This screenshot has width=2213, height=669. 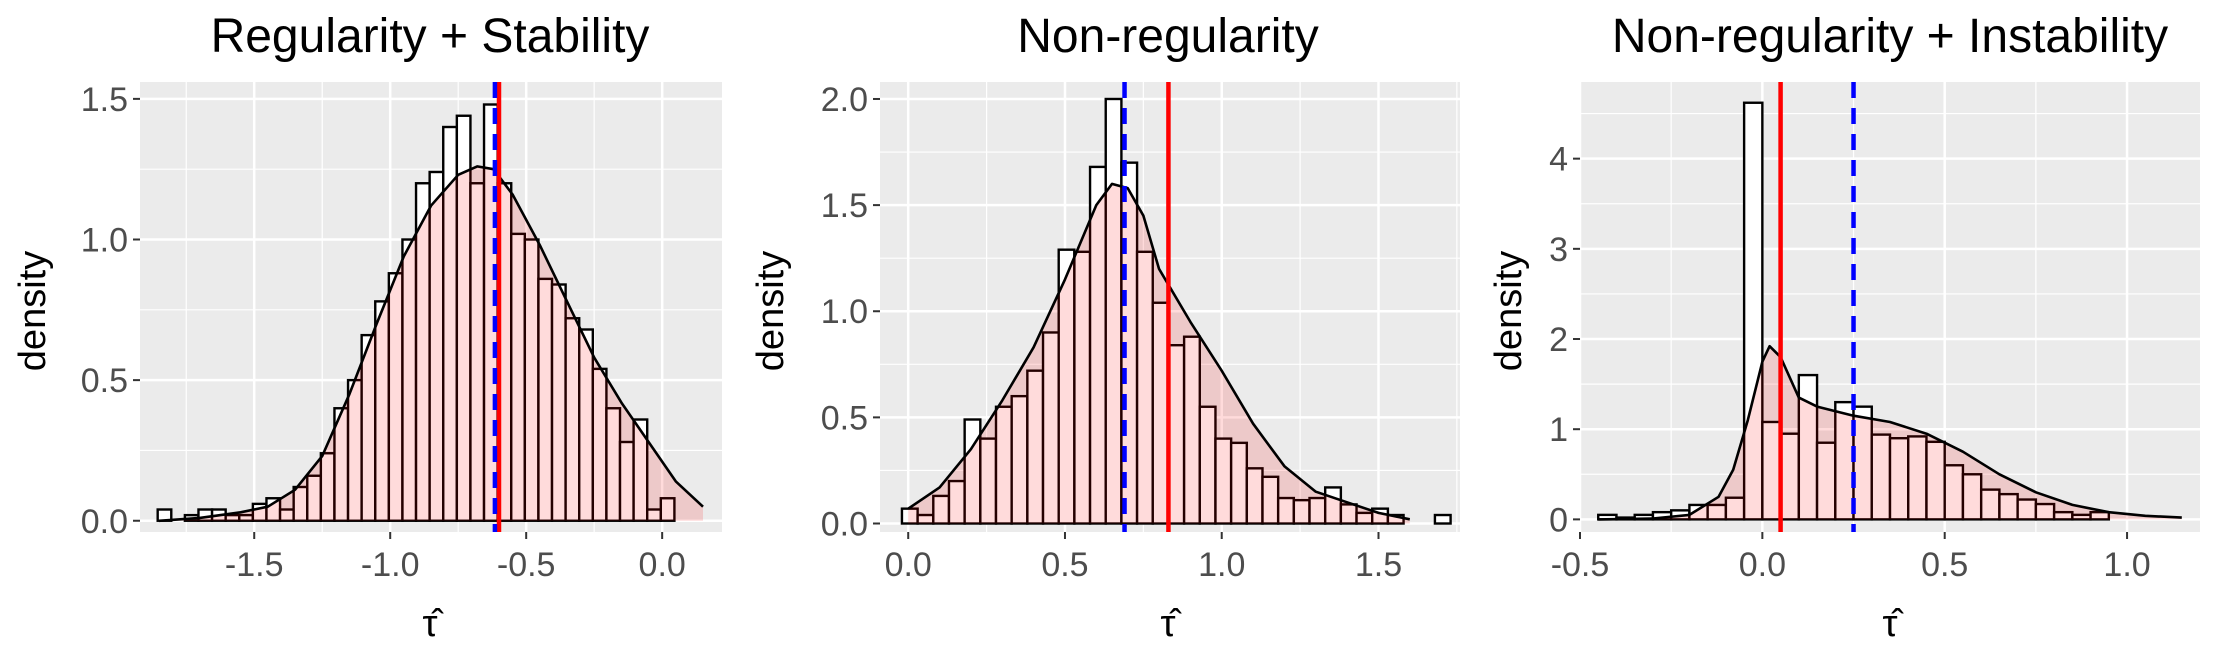 What do you see at coordinates (430, 36) in the screenshot?
I see `panel-title: Regularity + Stability` at bounding box center [430, 36].